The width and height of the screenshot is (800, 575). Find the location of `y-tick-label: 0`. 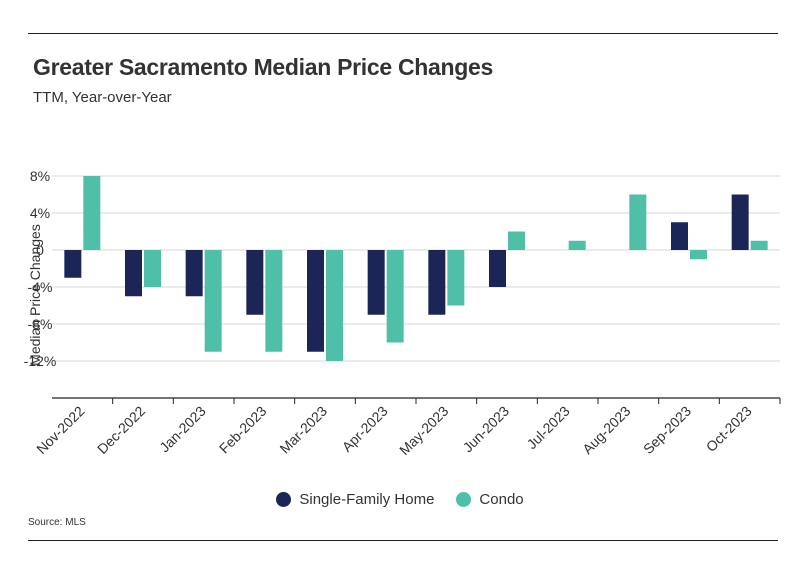

y-tick-label: 0 is located at coordinates (40, 250).